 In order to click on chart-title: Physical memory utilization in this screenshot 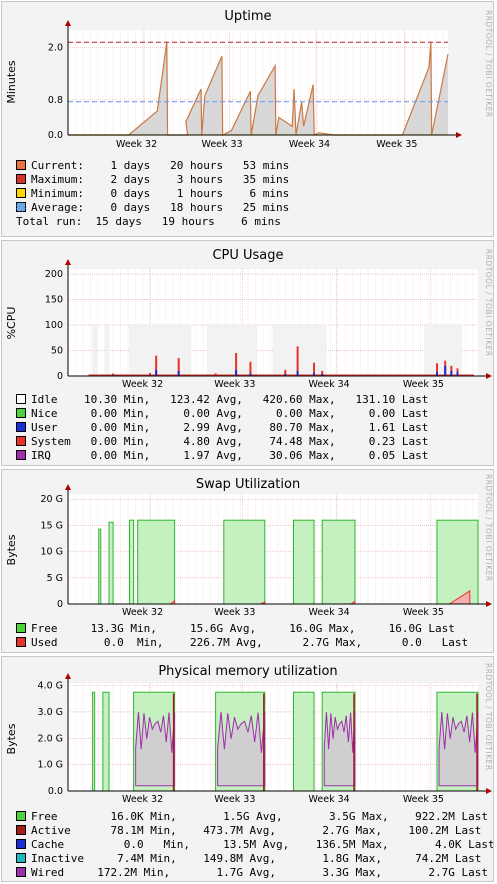, I will do `click(247, 671)`.